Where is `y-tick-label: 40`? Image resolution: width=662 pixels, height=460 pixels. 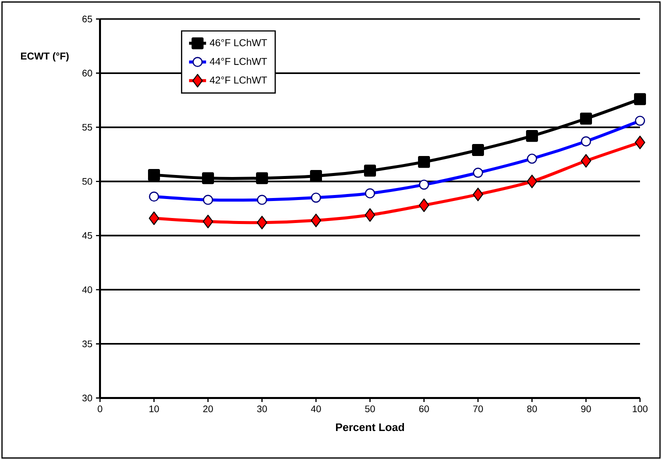
y-tick-label: 40 is located at coordinates (87, 290).